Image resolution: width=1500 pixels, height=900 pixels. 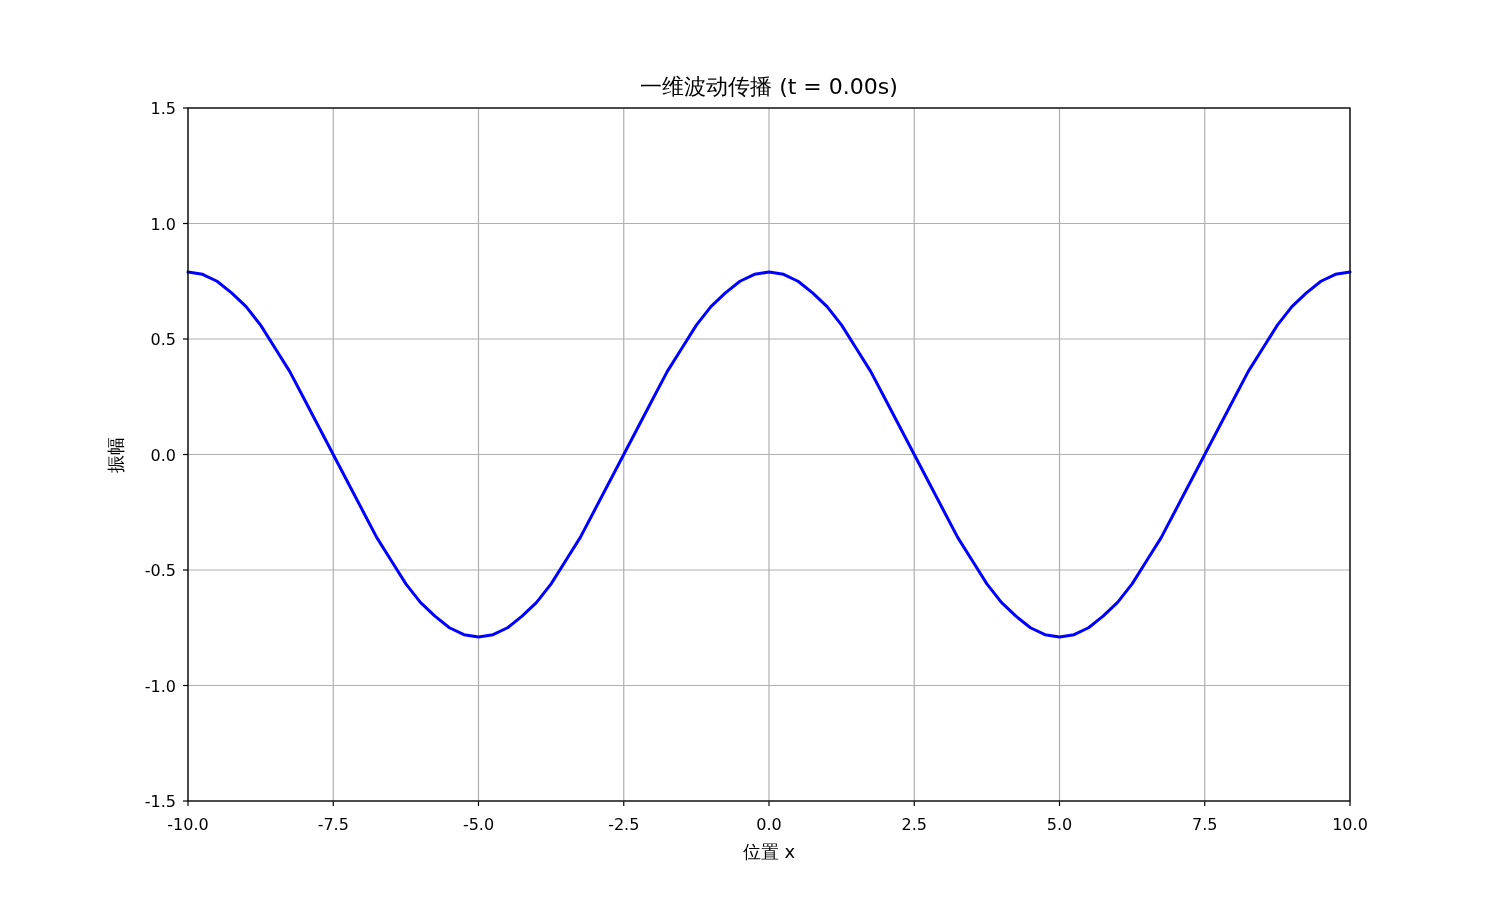 I want to click on y-tick-label: 0.0, so click(x=163, y=455).